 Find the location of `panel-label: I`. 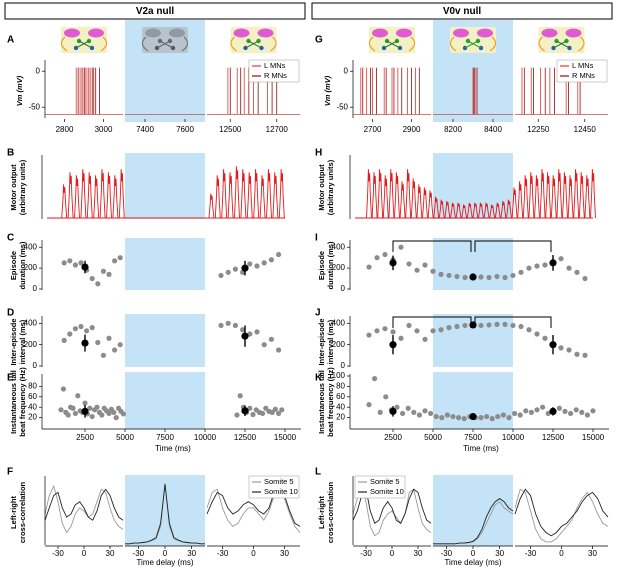

panel-label: I is located at coordinates (316, 238).